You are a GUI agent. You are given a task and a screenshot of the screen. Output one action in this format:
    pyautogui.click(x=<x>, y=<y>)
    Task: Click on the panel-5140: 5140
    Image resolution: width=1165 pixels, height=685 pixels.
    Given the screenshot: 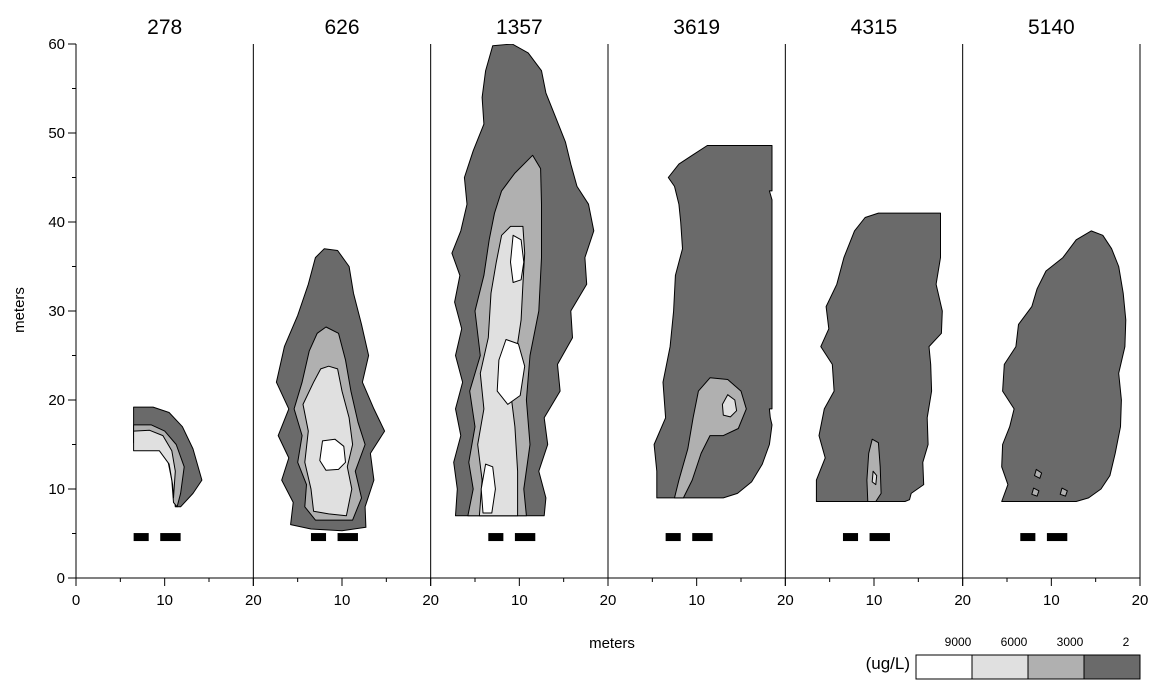 What is the action you would take?
    pyautogui.click(x=1064, y=279)
    